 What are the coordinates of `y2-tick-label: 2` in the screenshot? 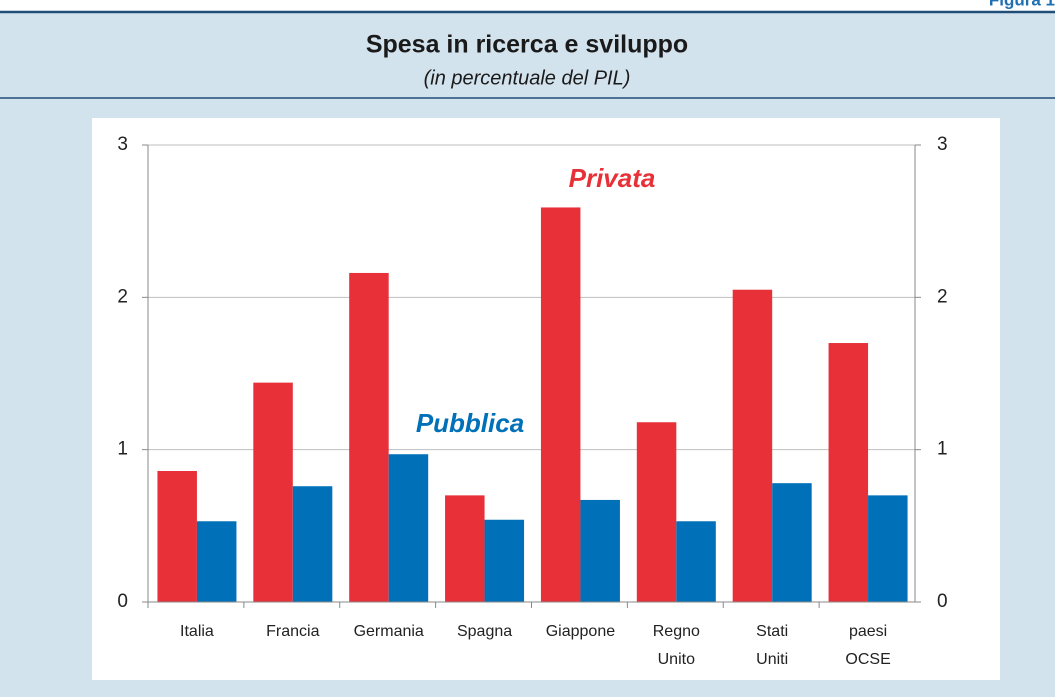 It's located at (942, 296).